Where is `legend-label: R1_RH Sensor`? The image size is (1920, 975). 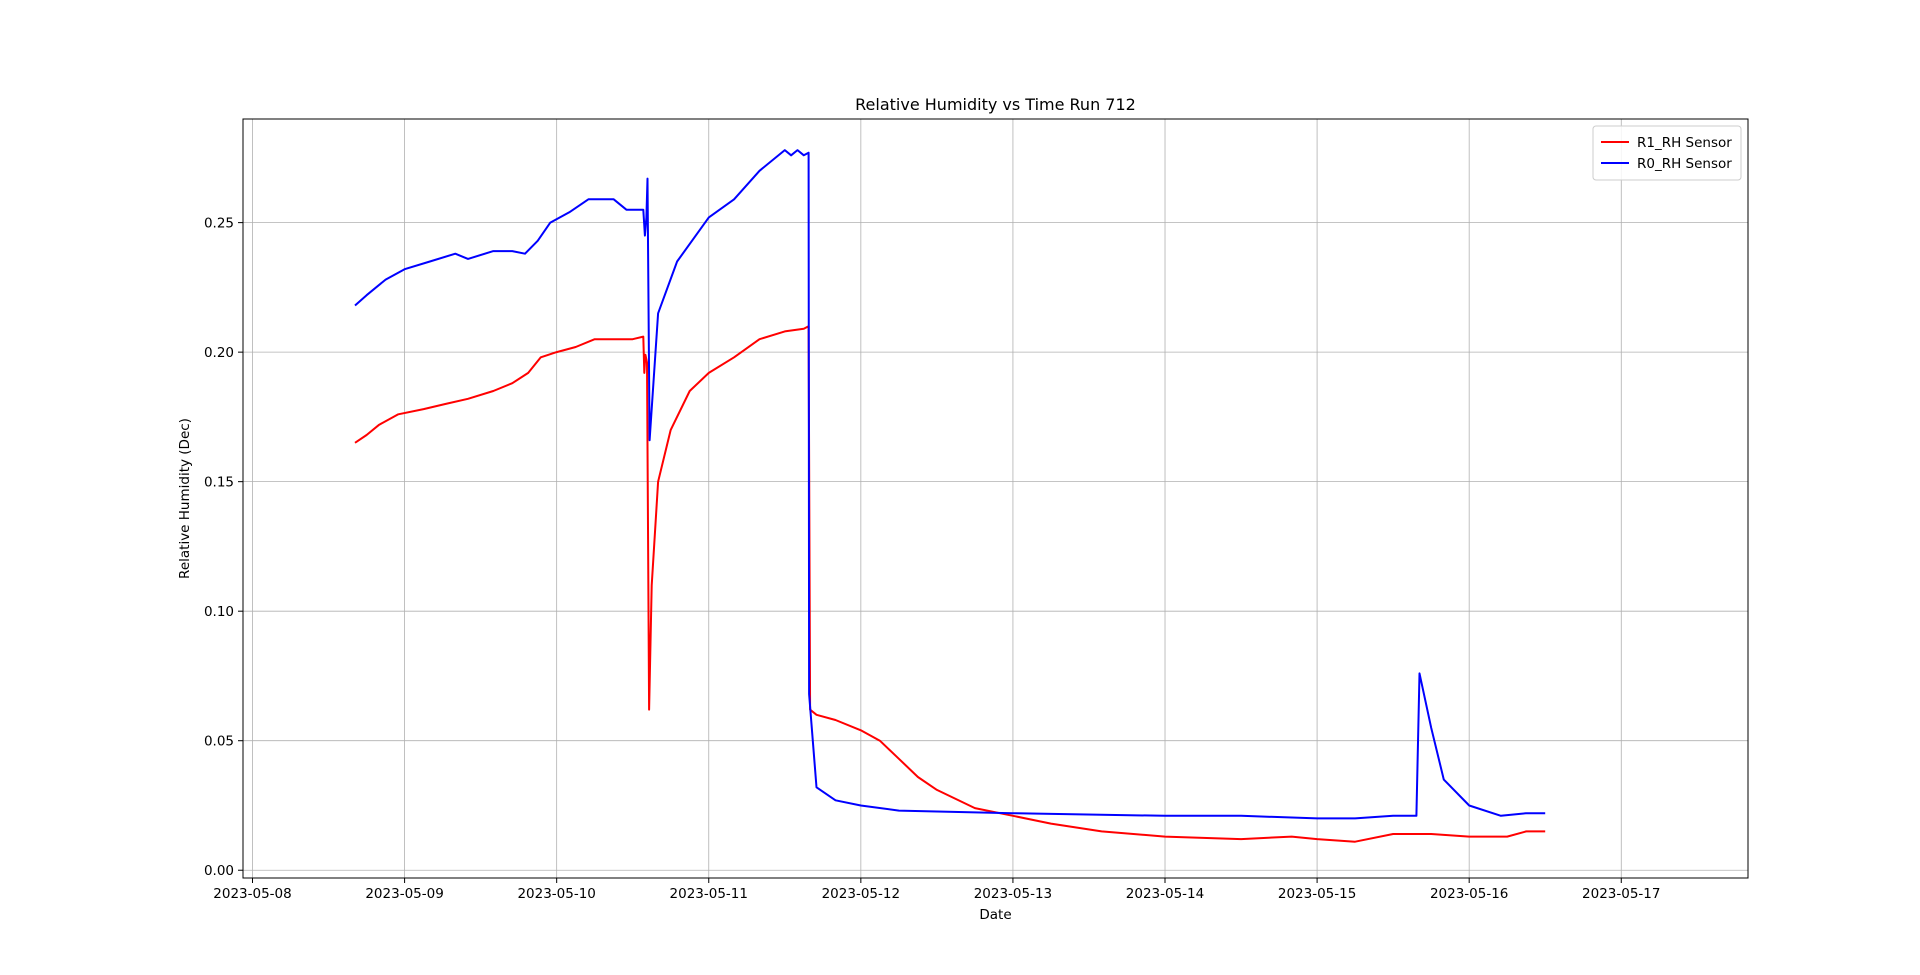
legend-label: R1_RH Sensor is located at coordinates (1684, 143).